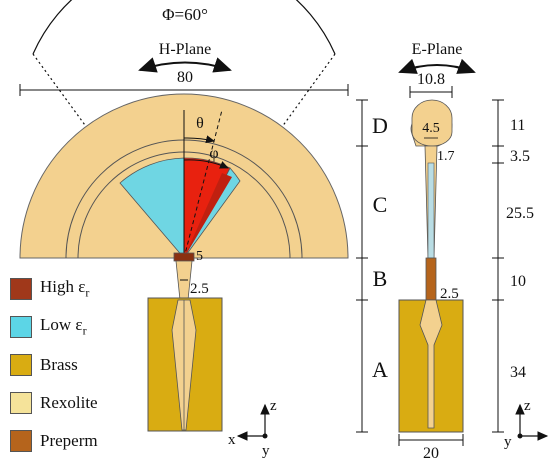  What do you see at coordinates (80, 289) in the screenshot?
I see `legend-item-high-er: High εr` at bounding box center [80, 289].